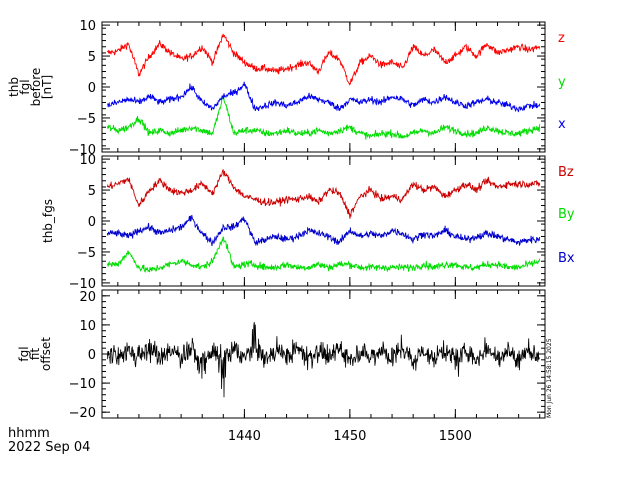 This screenshot has height=480, width=640. What do you see at coordinates (323, 254) in the screenshot?
I see `series-line-by` at bounding box center [323, 254].